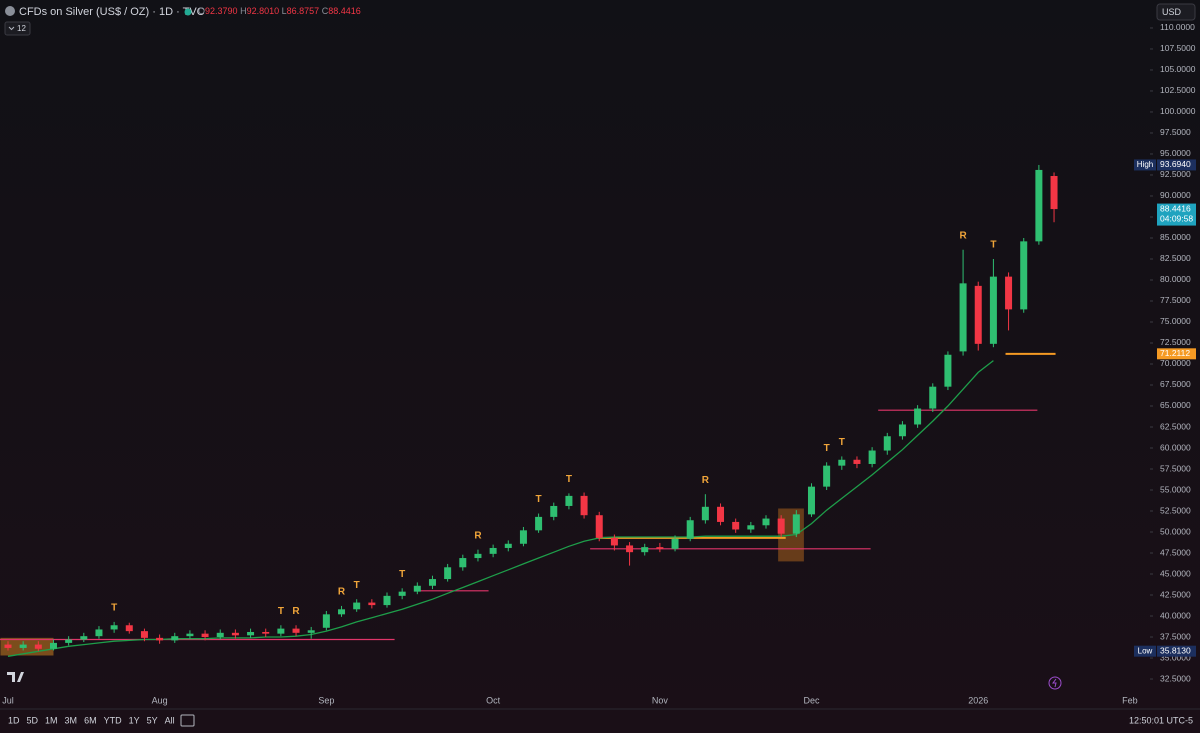 The width and height of the screenshot is (1200, 733). I want to click on y-tick-label: 97.5000, so click(1175, 132).